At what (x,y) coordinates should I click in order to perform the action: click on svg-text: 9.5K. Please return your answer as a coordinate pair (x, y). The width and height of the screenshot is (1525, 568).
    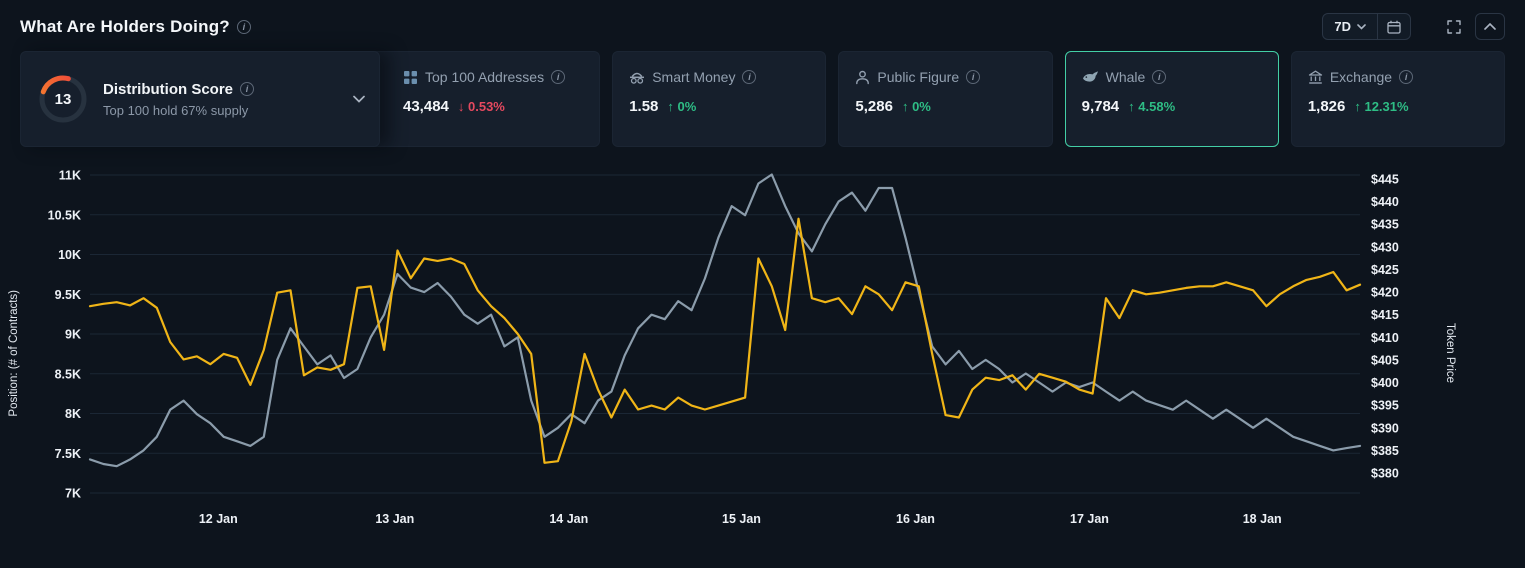
    Looking at the image, I should click on (68, 295).